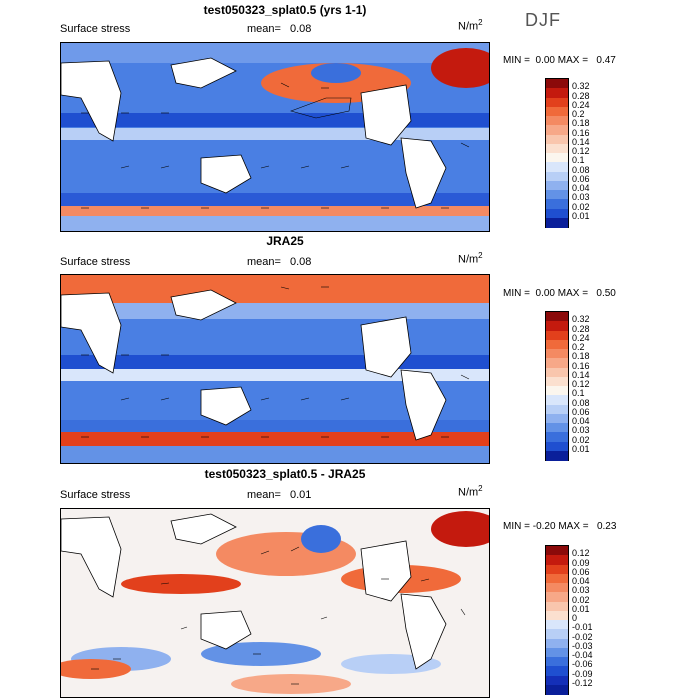  I want to click on colorbar-tick-label: 0.08, so click(581, 402).